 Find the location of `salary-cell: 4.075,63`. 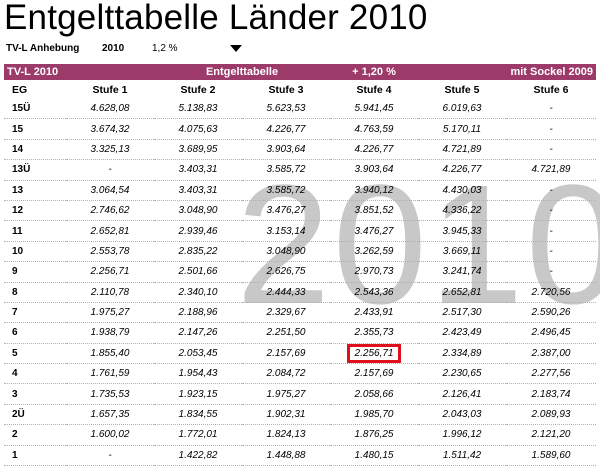

salary-cell: 4.075,63 is located at coordinates (198, 129).